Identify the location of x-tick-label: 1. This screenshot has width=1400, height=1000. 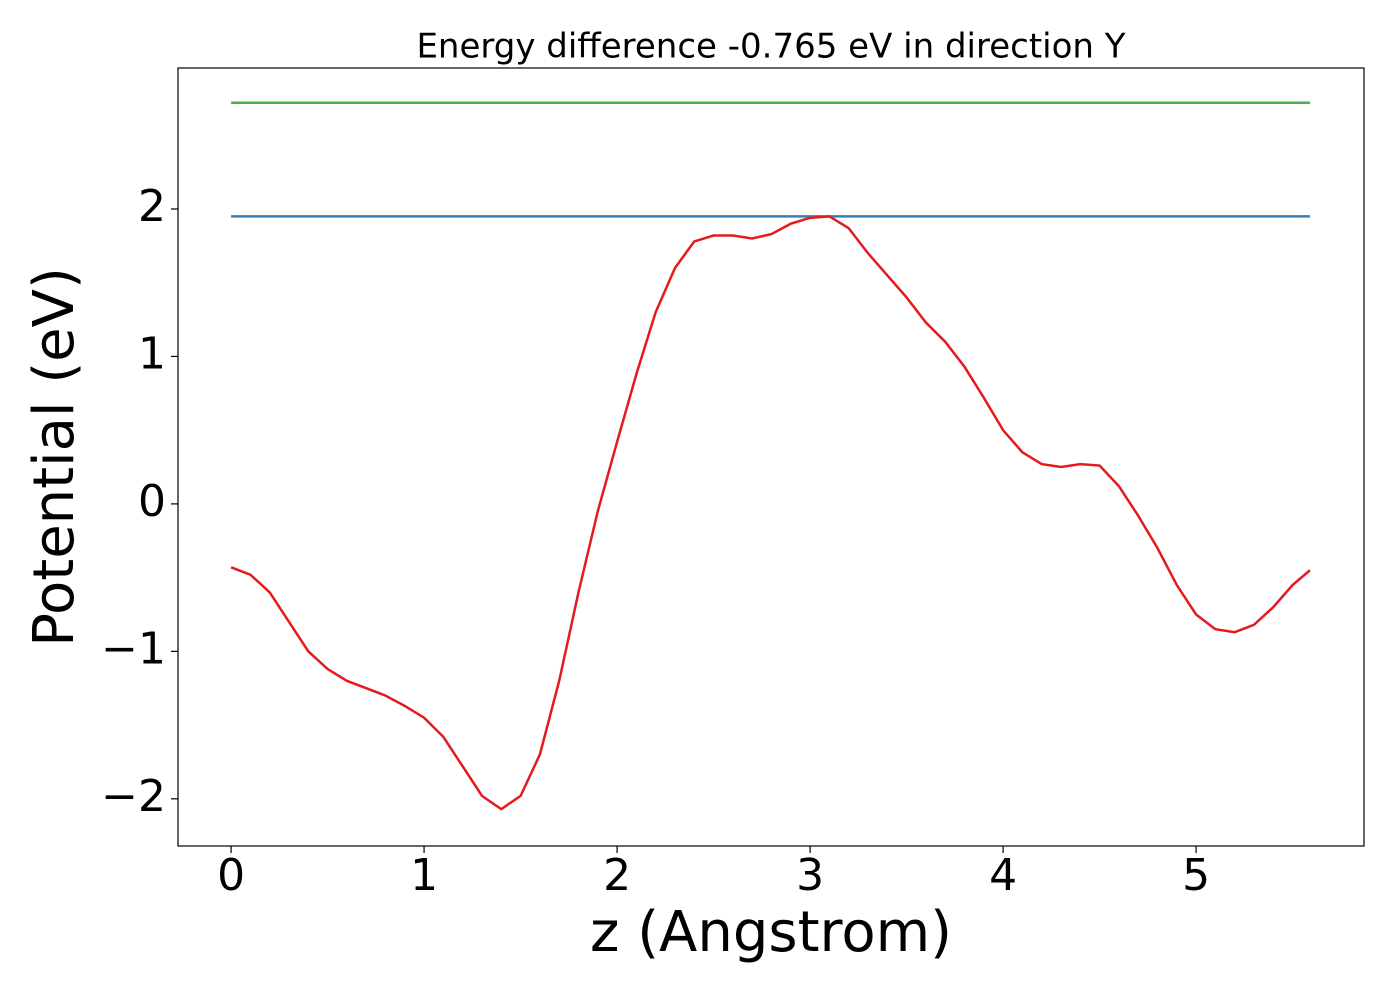
(424, 875).